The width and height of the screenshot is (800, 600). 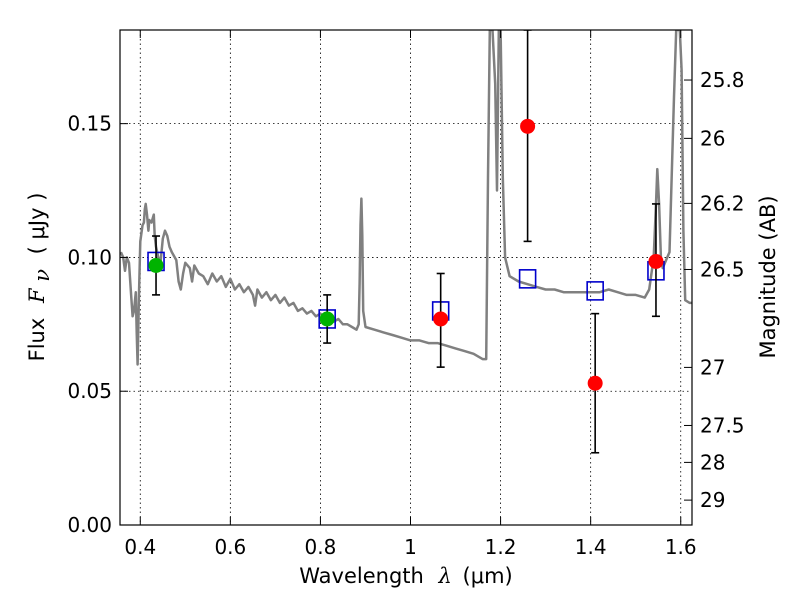 What do you see at coordinates (406, 290) in the screenshot?
I see `model-photometry-layer` at bounding box center [406, 290].